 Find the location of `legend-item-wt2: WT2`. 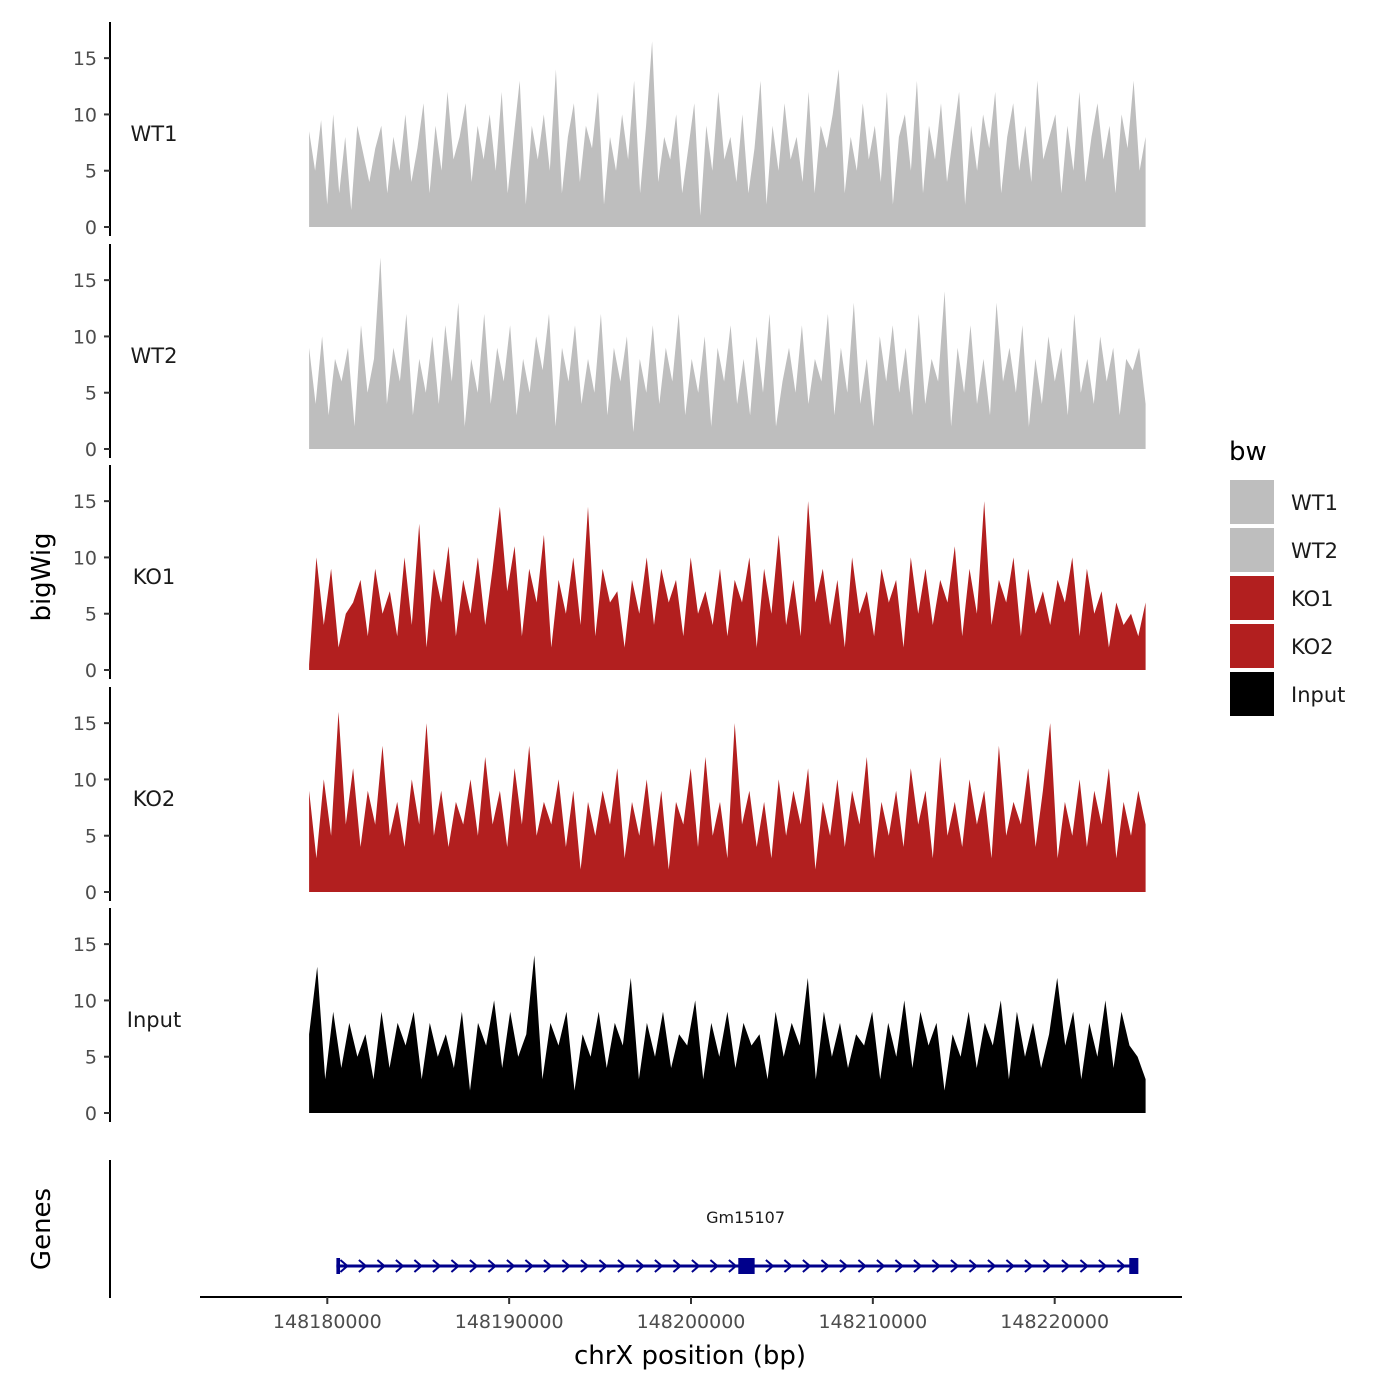

legend-item-wt2: WT2 is located at coordinates (1284, 550).